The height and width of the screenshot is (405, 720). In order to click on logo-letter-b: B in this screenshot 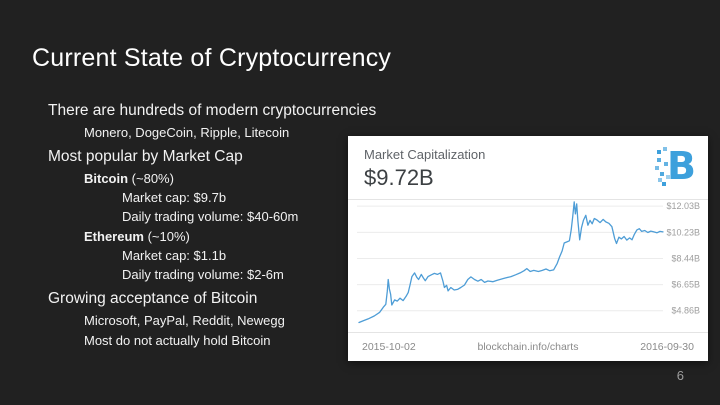, I will do `click(681, 166)`.